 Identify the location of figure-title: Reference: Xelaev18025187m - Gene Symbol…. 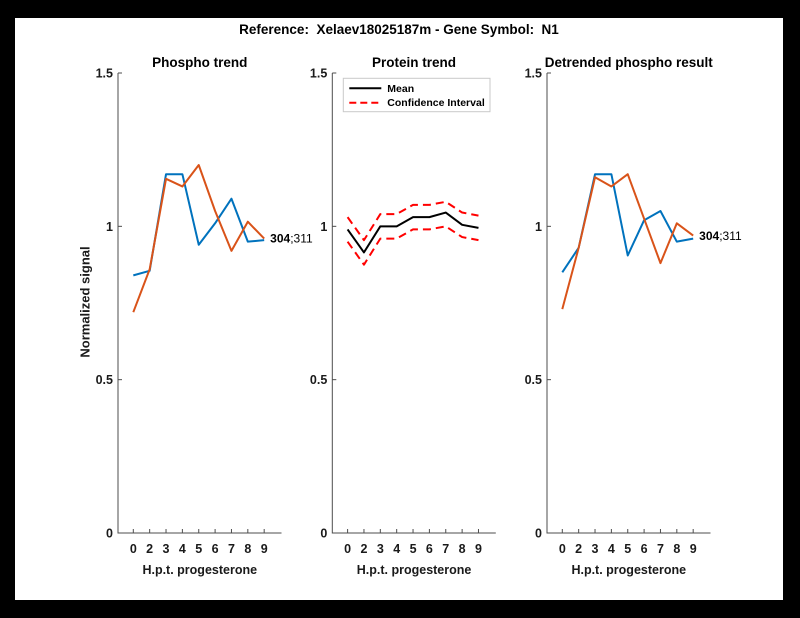
(399, 29).